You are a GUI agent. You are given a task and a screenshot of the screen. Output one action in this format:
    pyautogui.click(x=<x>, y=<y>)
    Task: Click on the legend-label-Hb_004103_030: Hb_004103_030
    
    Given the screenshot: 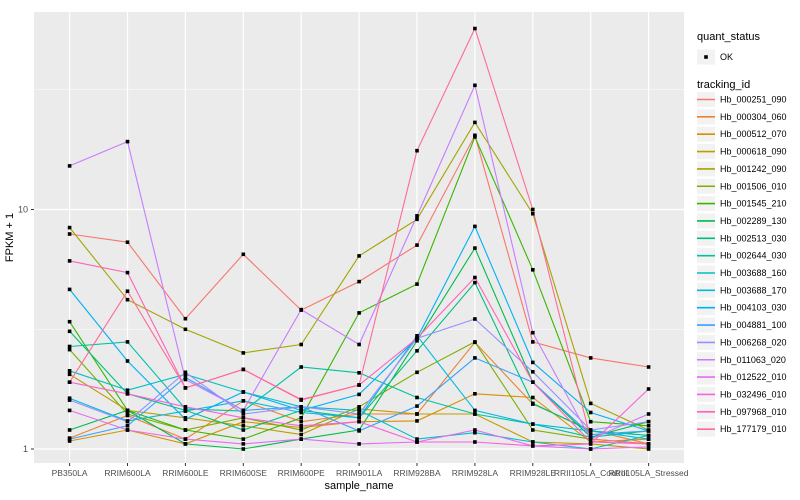 What is the action you would take?
    pyautogui.click(x=753, y=308)
    